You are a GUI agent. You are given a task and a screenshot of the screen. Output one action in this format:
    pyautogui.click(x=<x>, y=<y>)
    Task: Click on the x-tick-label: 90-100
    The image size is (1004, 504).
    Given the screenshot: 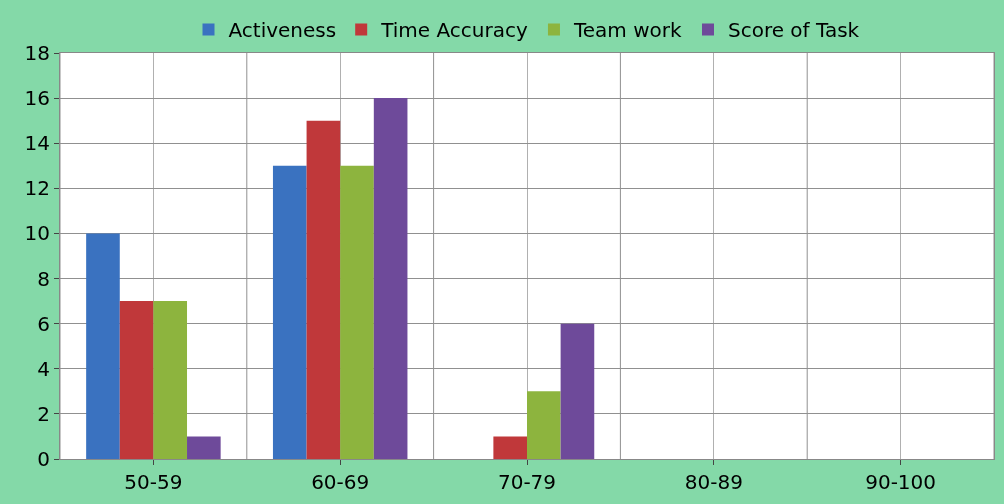 What is the action you would take?
    pyautogui.click(x=901, y=482)
    